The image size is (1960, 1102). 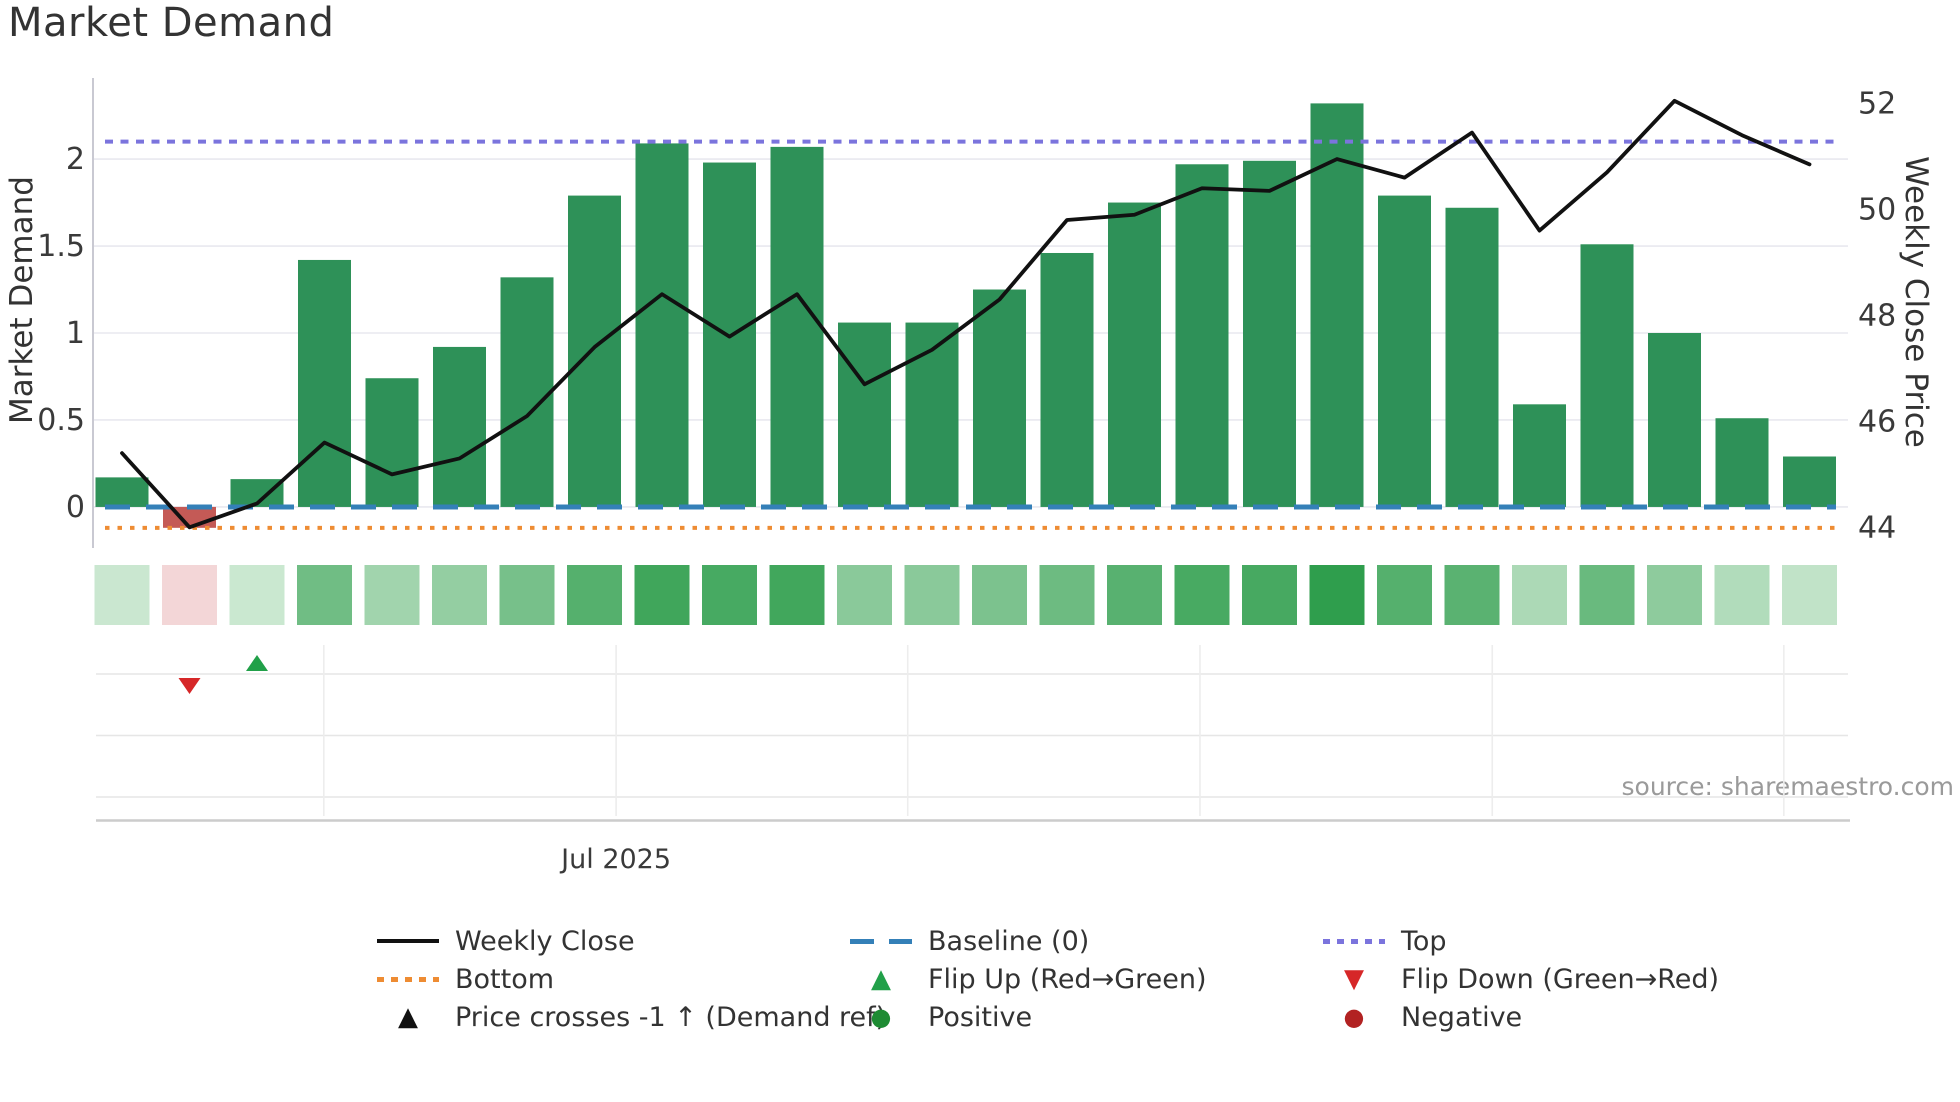 What do you see at coordinates (408, 1017) in the screenshot?
I see `black-triangle-up-icon: ▲` at bounding box center [408, 1017].